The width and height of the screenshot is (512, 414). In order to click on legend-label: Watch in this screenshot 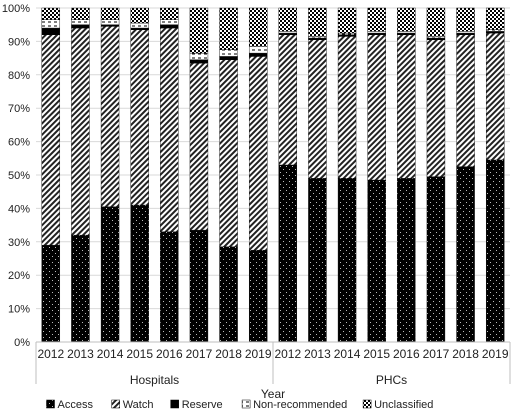, I will do `click(138, 405)`.